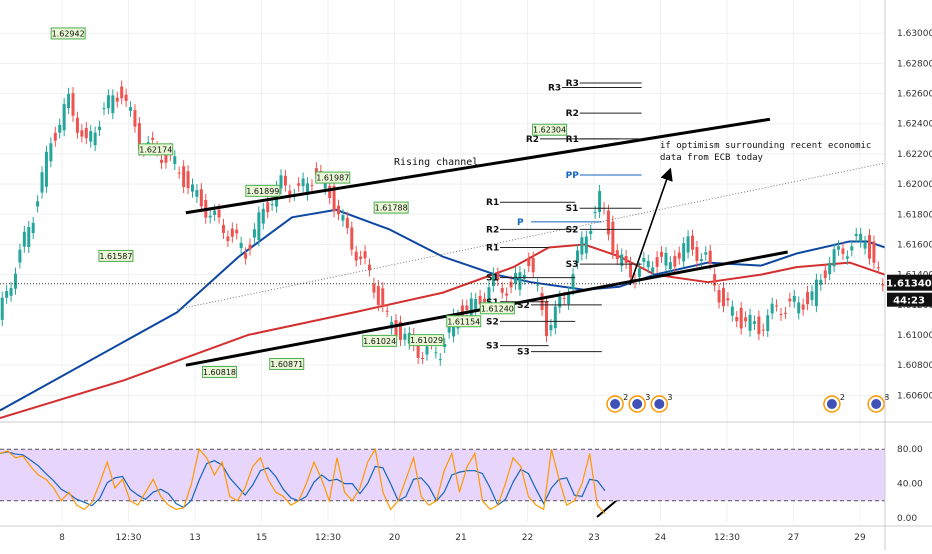 This screenshot has height=554, width=932. Describe the element at coordinates (564, 218) in the screenshot. I see `pivot-levels: R3R3R2R2R1PPR1PS1R2S2R1S3S1S1S2S2S3S3` at that location.